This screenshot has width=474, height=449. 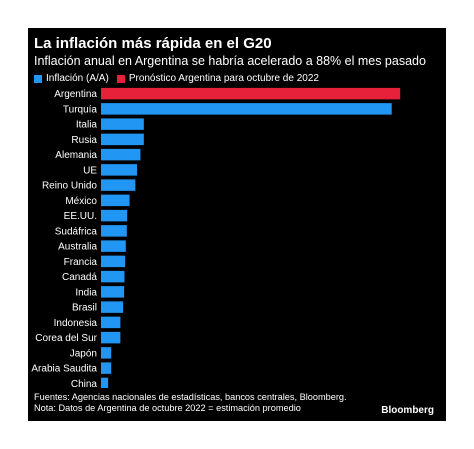 I want to click on bar-indonesia, so click(x=111, y=322).